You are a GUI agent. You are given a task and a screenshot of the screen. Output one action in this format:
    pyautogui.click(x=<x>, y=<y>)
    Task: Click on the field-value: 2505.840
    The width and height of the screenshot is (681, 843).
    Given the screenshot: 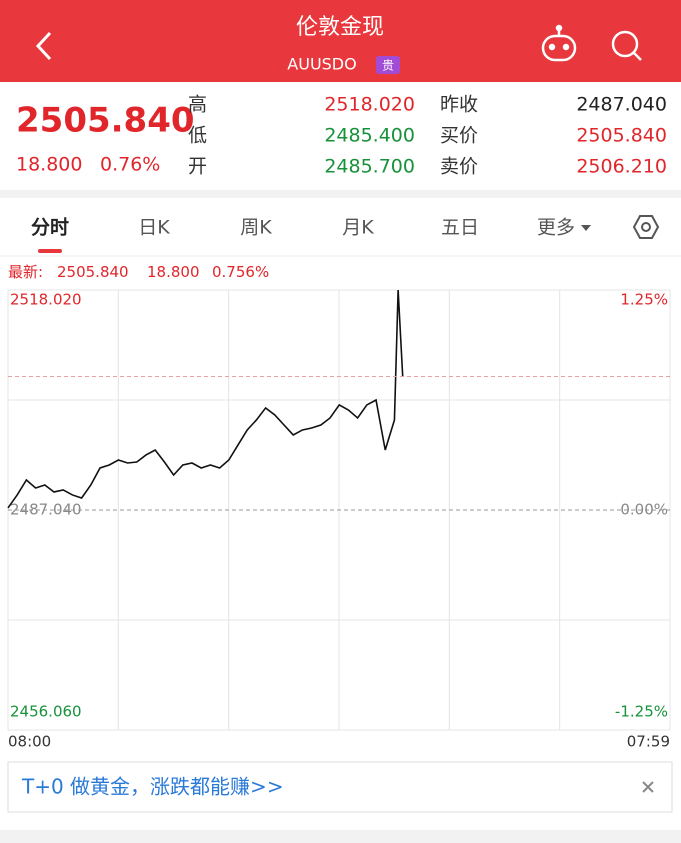 What is the action you would take?
    pyautogui.click(x=621, y=136)
    